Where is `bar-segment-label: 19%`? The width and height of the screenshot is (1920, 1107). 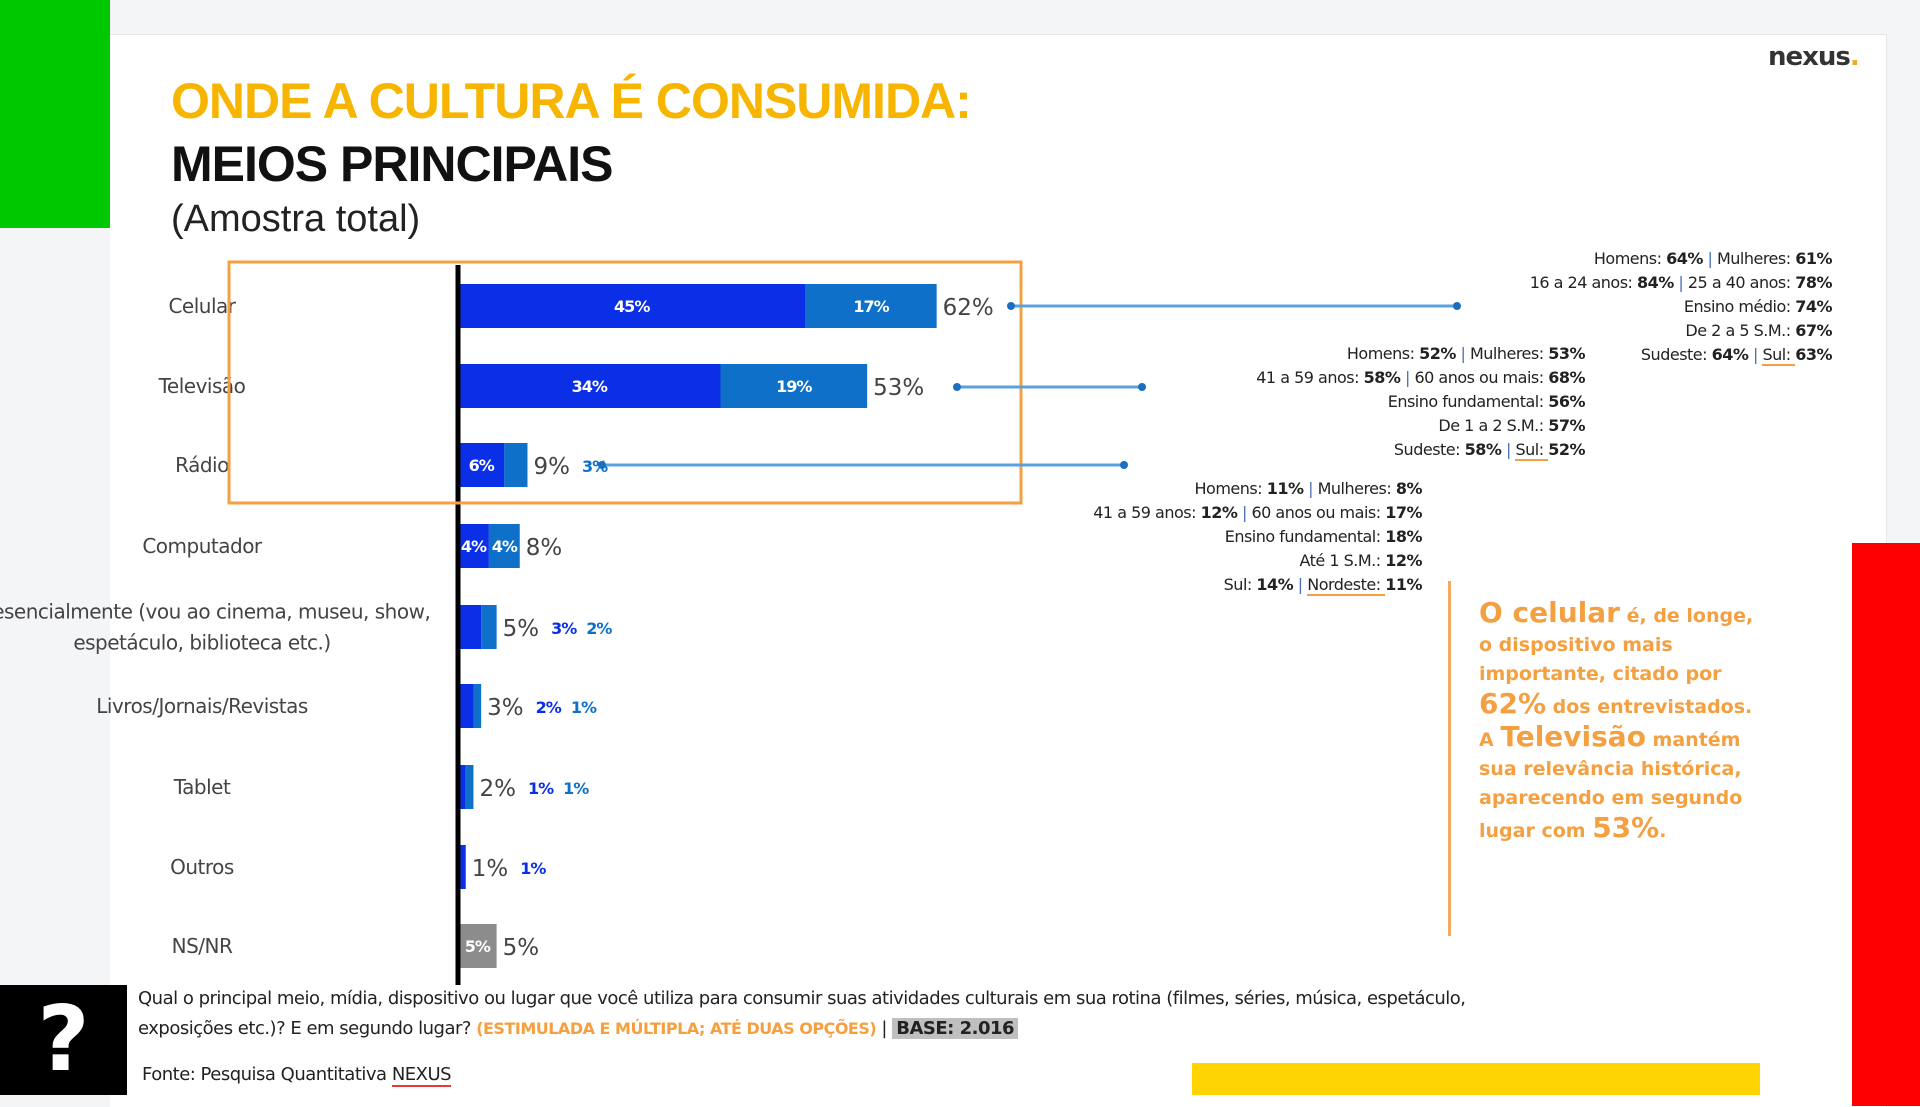
bar-segment-label: 19% is located at coordinates (794, 386).